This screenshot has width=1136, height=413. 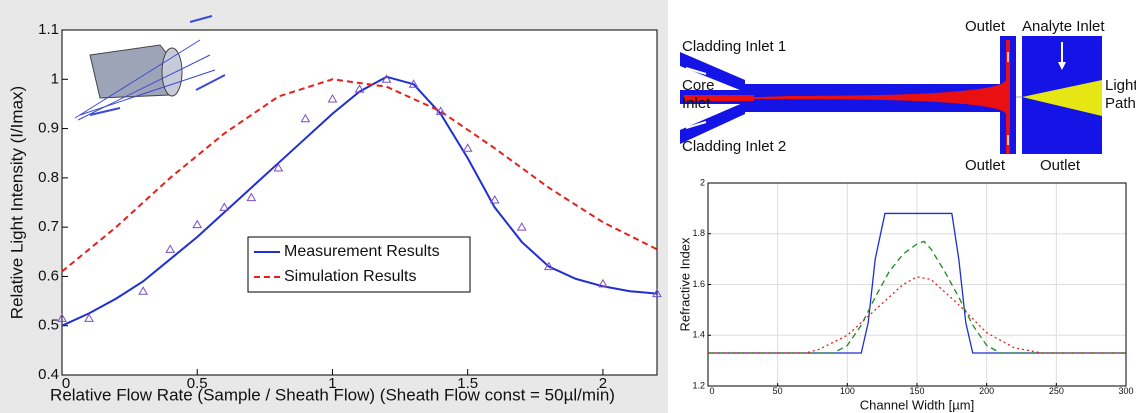 I want to click on x-tick-label: 250, so click(x=1056, y=391).